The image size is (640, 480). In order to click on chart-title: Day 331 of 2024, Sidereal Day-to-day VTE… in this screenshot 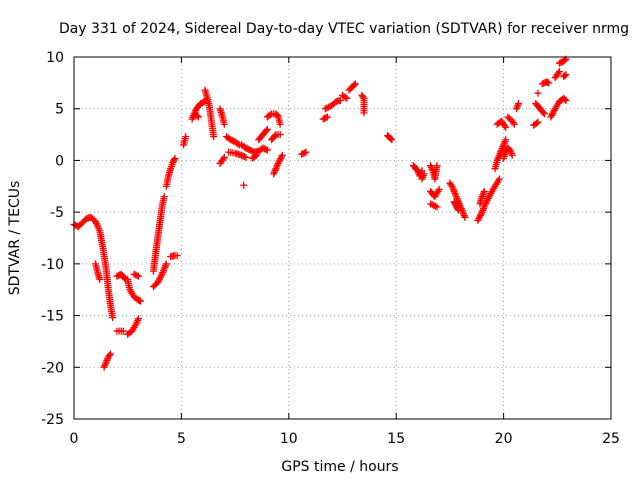, I will do `click(344, 29)`.